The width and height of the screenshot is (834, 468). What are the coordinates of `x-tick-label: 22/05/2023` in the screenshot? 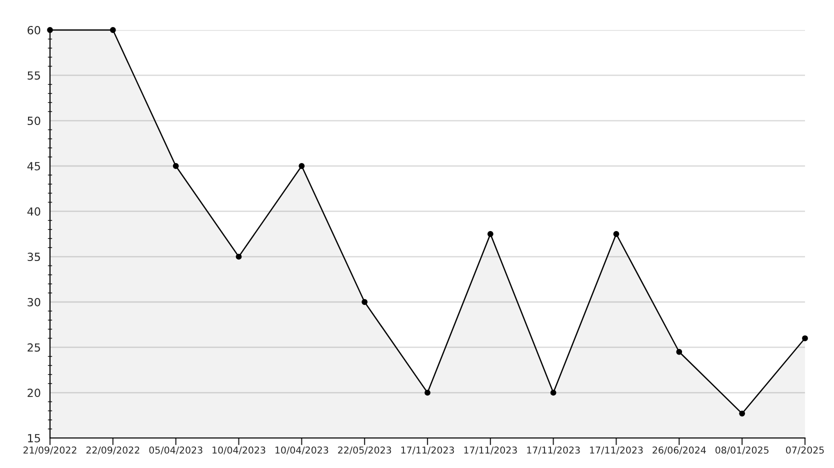 It's located at (365, 450).